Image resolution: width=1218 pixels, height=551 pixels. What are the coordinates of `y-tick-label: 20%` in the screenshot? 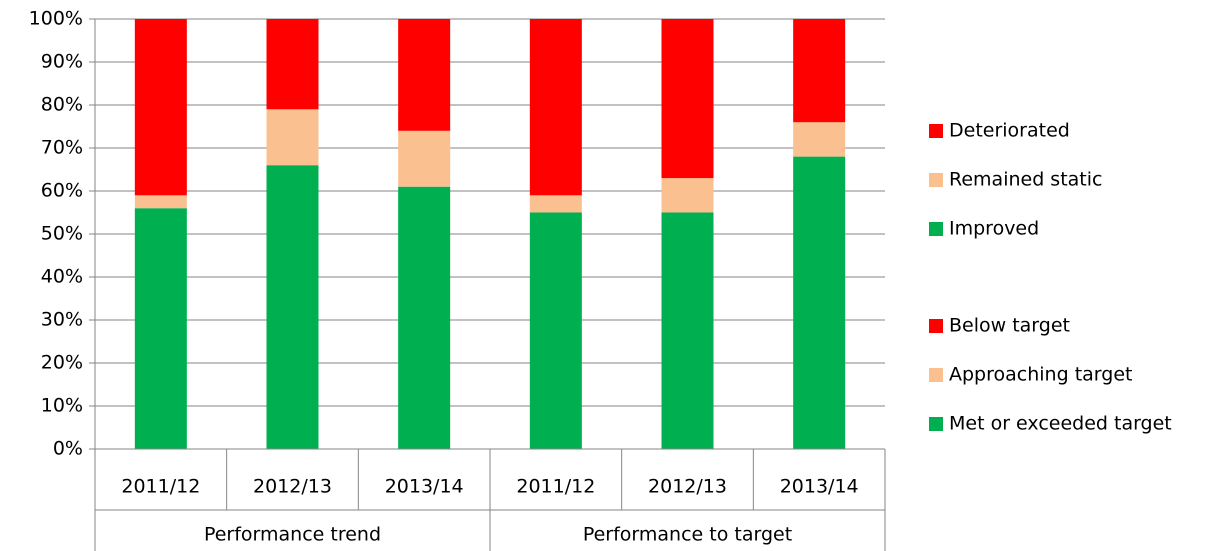 It's located at (62, 363).